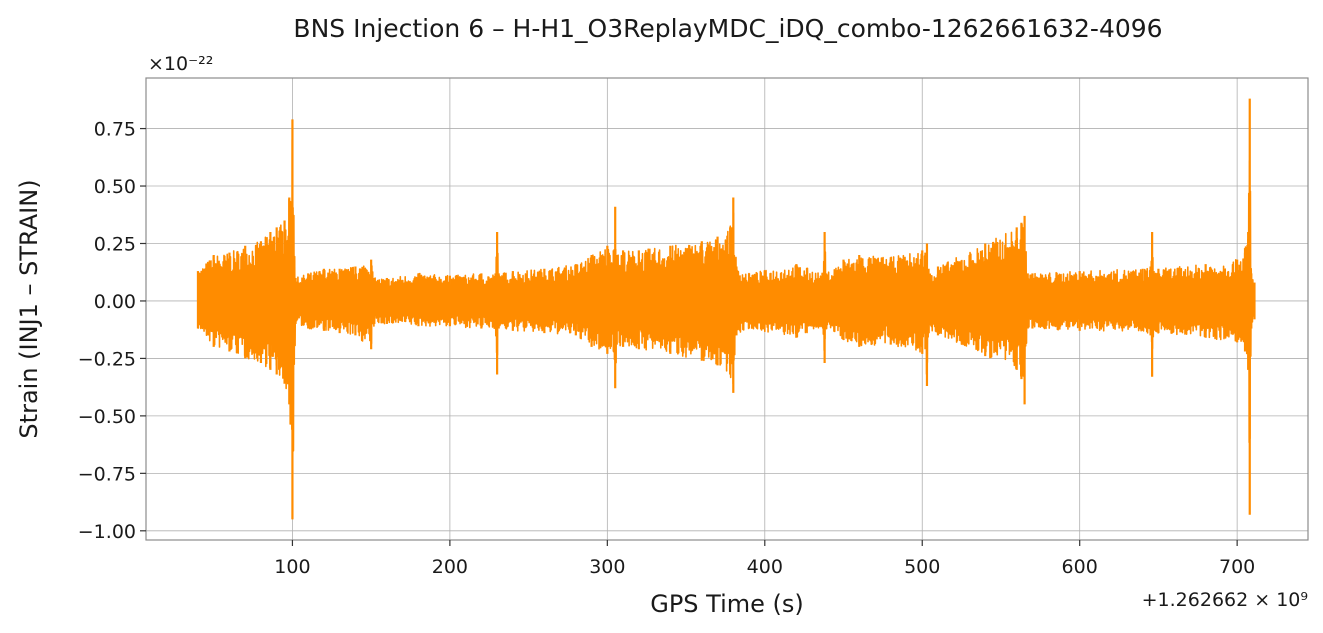  Describe the element at coordinates (115, 302) in the screenshot. I see `y-tick-label: 0.00` at that location.